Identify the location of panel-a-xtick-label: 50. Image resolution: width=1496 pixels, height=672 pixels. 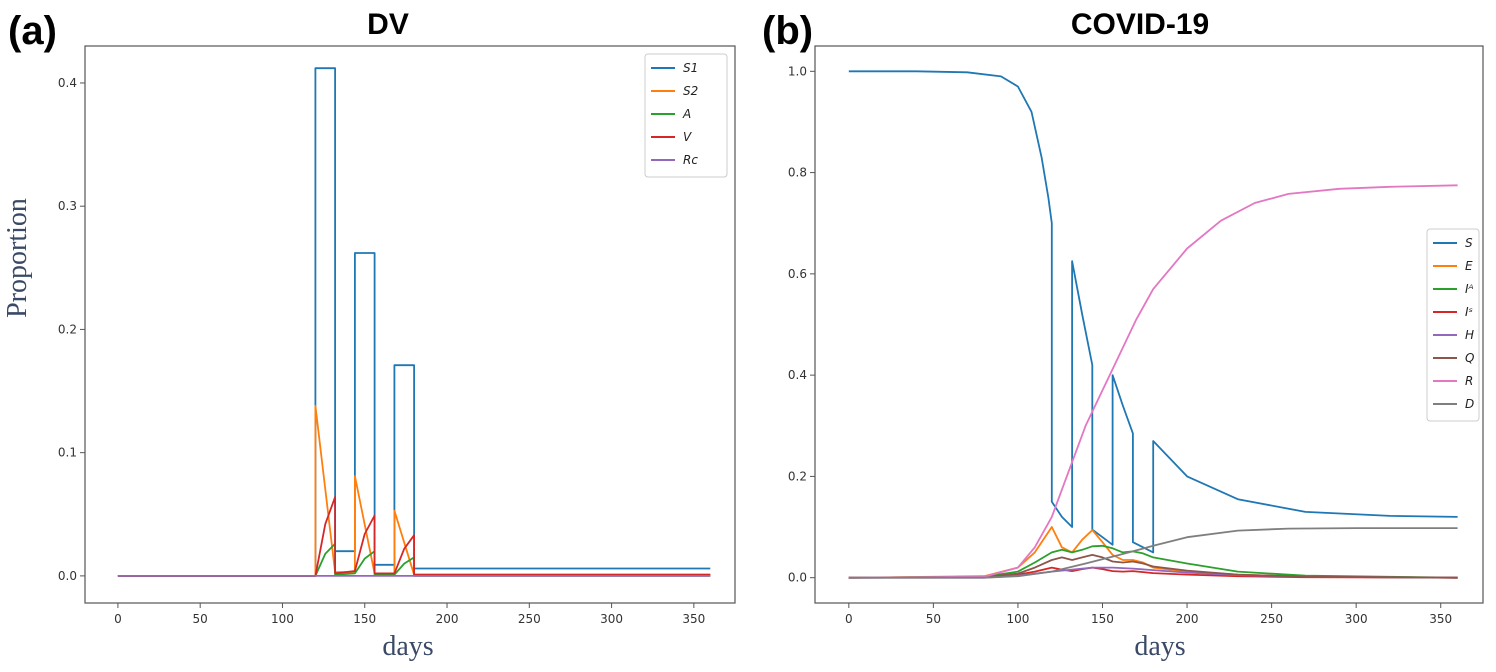
(200, 619).